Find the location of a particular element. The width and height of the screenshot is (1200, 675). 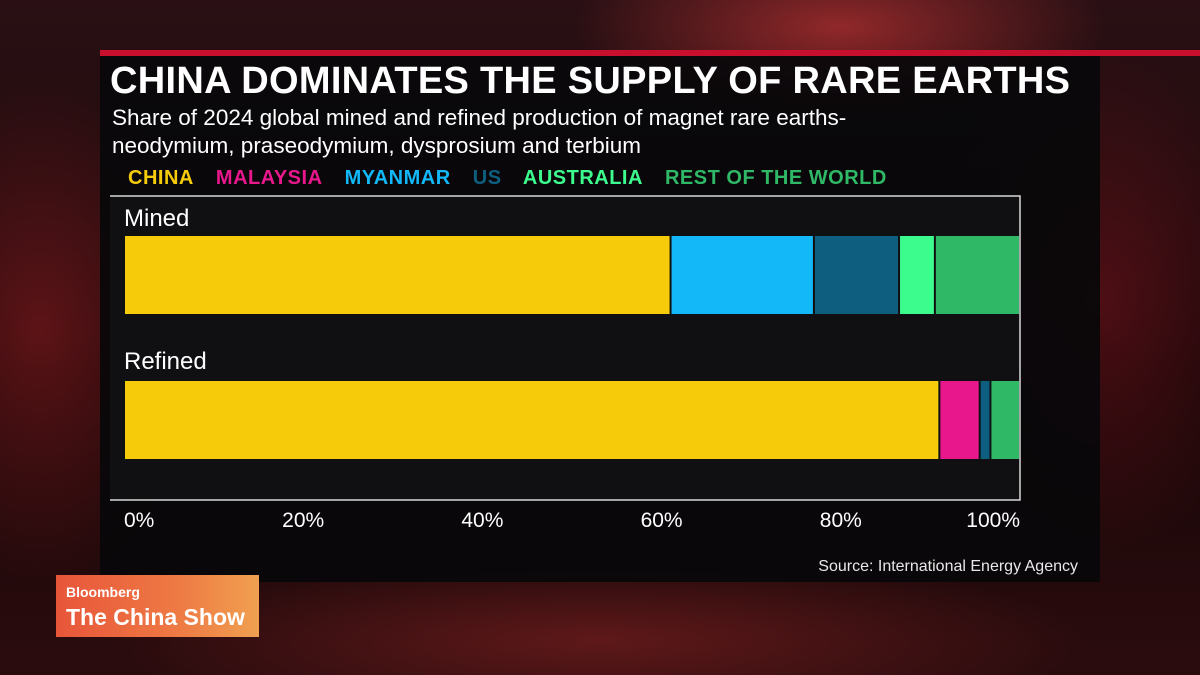

x-tick-label: 100% is located at coordinates (993, 520).